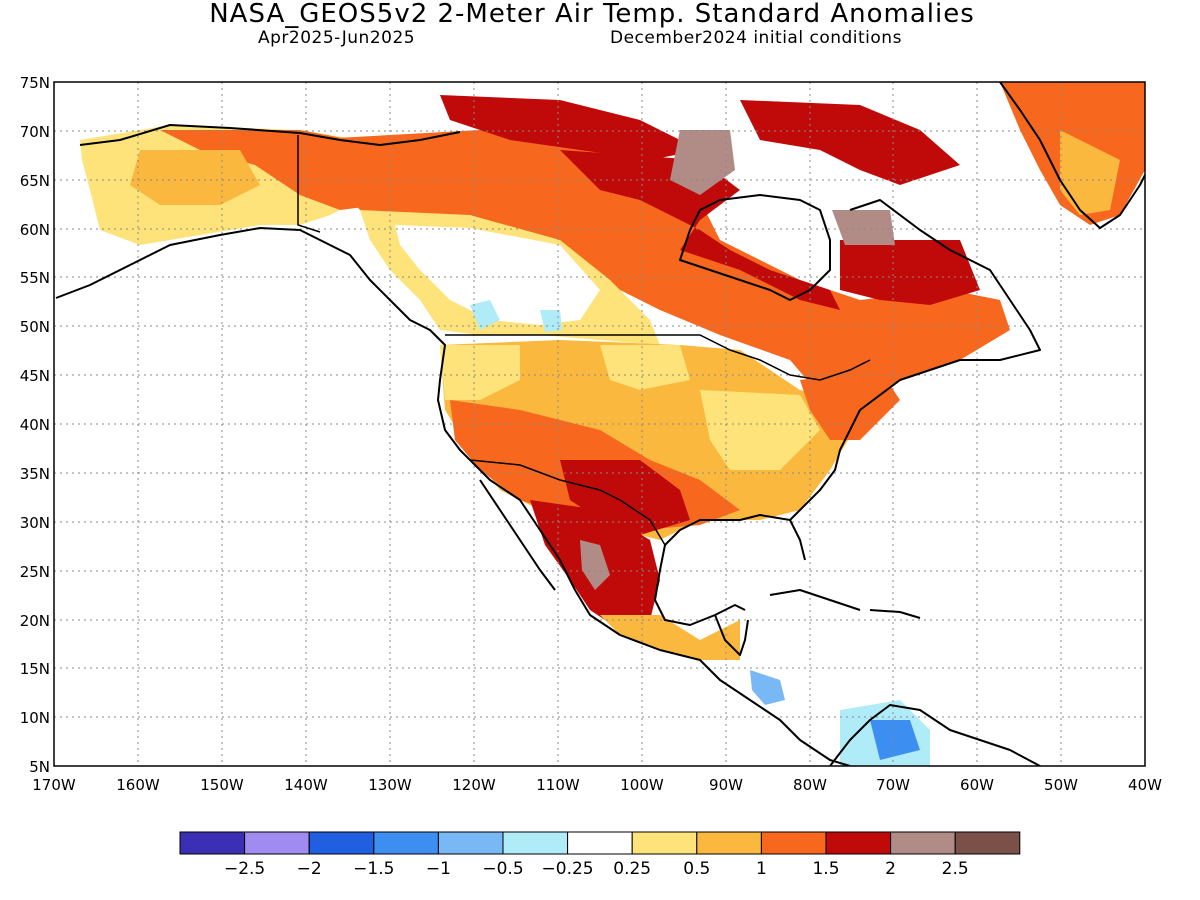 The width and height of the screenshot is (1200, 900). What do you see at coordinates (767, 687) in the screenshot?
I see `shade-camerica-blue` at bounding box center [767, 687].